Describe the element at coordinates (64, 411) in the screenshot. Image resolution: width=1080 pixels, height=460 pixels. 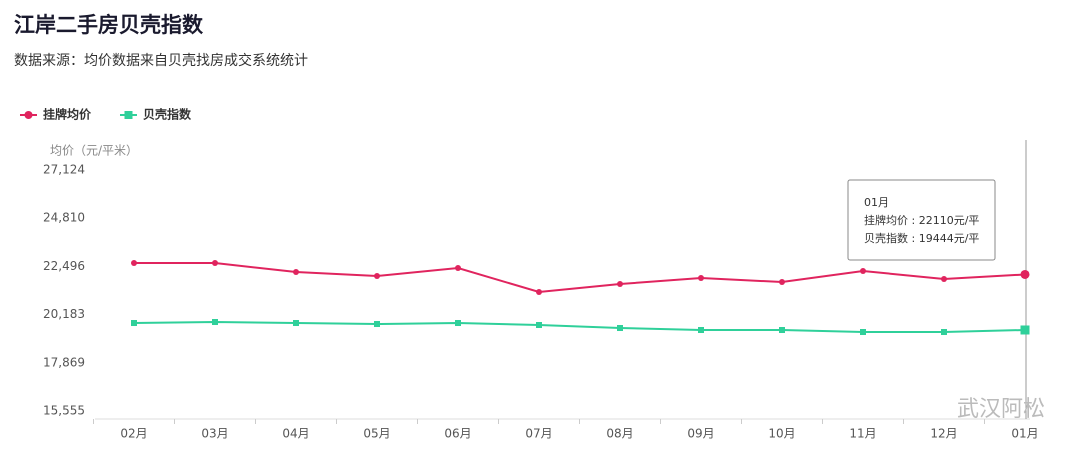
I see `y-tick-label: 15,555` at that location.